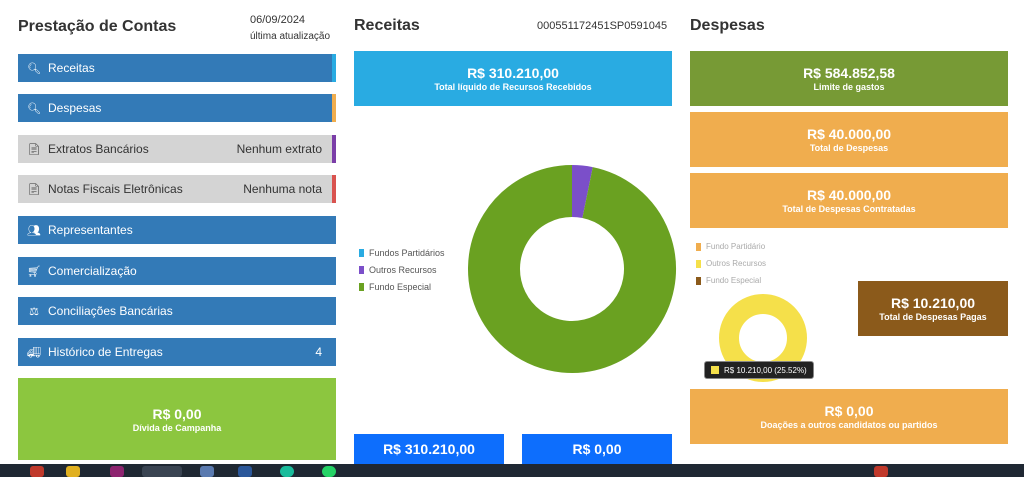  Describe the element at coordinates (177, 108) in the screenshot. I see `menu-despesas: 🔍︎ Despesas` at that location.